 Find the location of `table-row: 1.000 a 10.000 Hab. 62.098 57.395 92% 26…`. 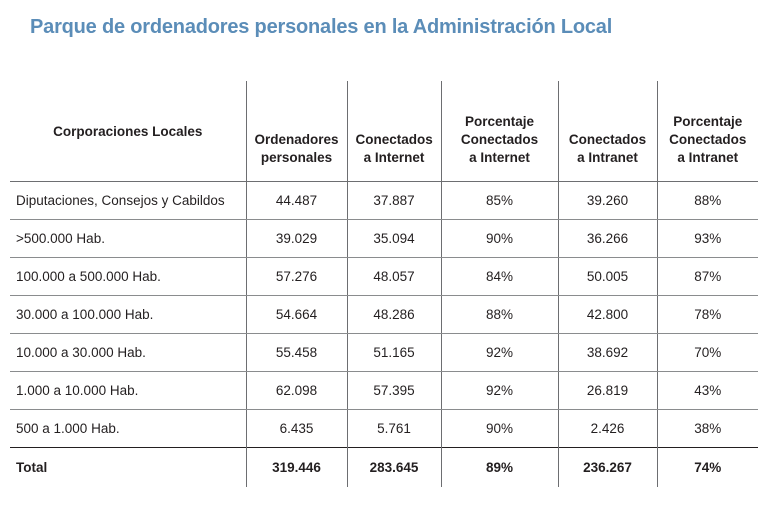

table-row: 1.000 a 10.000 Hab. 62.098 57.395 92% 26… is located at coordinates (384, 390).